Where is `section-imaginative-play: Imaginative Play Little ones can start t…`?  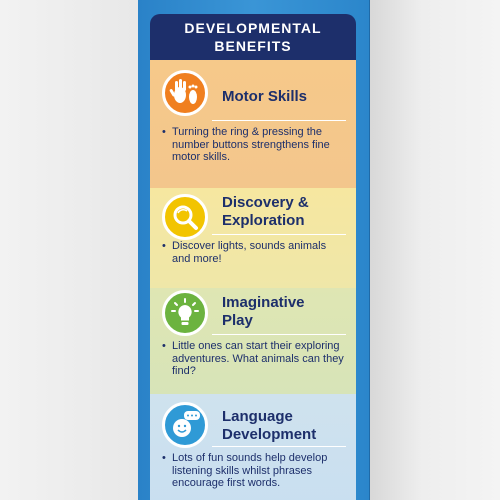 section-imaginative-play: Imaginative Play Little ones can start t… is located at coordinates (253, 341).